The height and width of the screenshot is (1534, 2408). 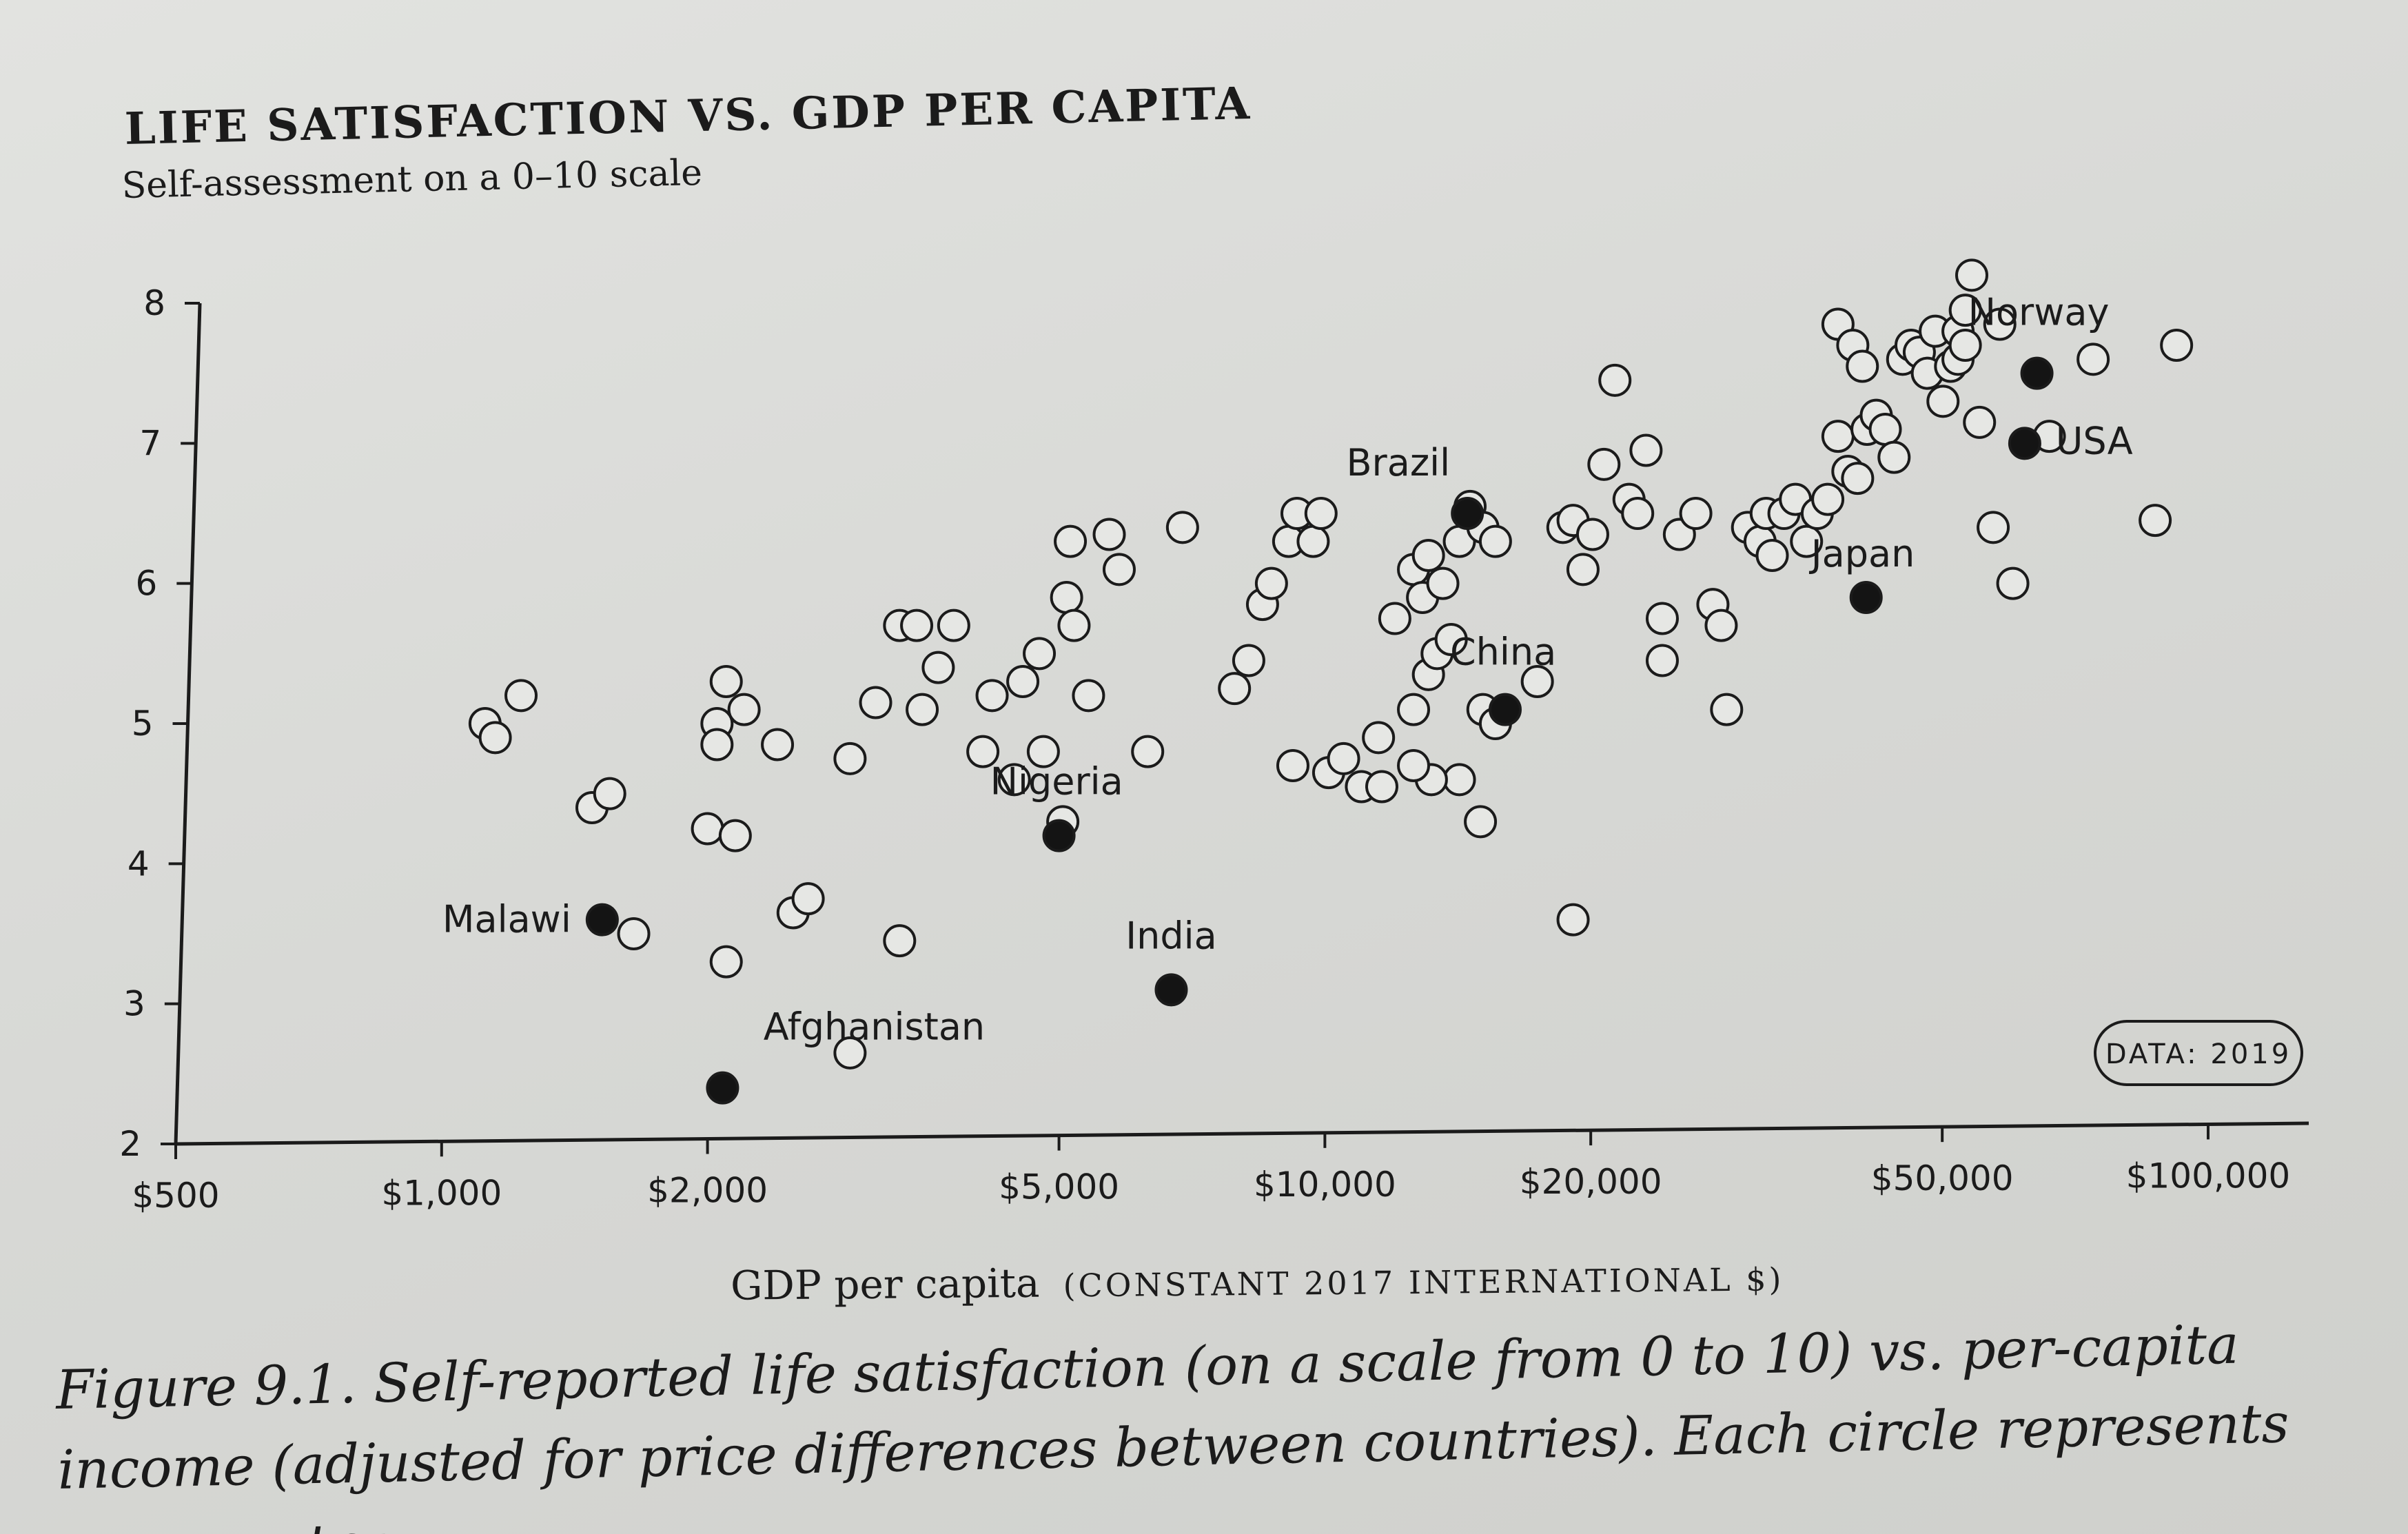 What do you see at coordinates (143, 724) in the screenshot?
I see `y-tick-label: 5` at bounding box center [143, 724].